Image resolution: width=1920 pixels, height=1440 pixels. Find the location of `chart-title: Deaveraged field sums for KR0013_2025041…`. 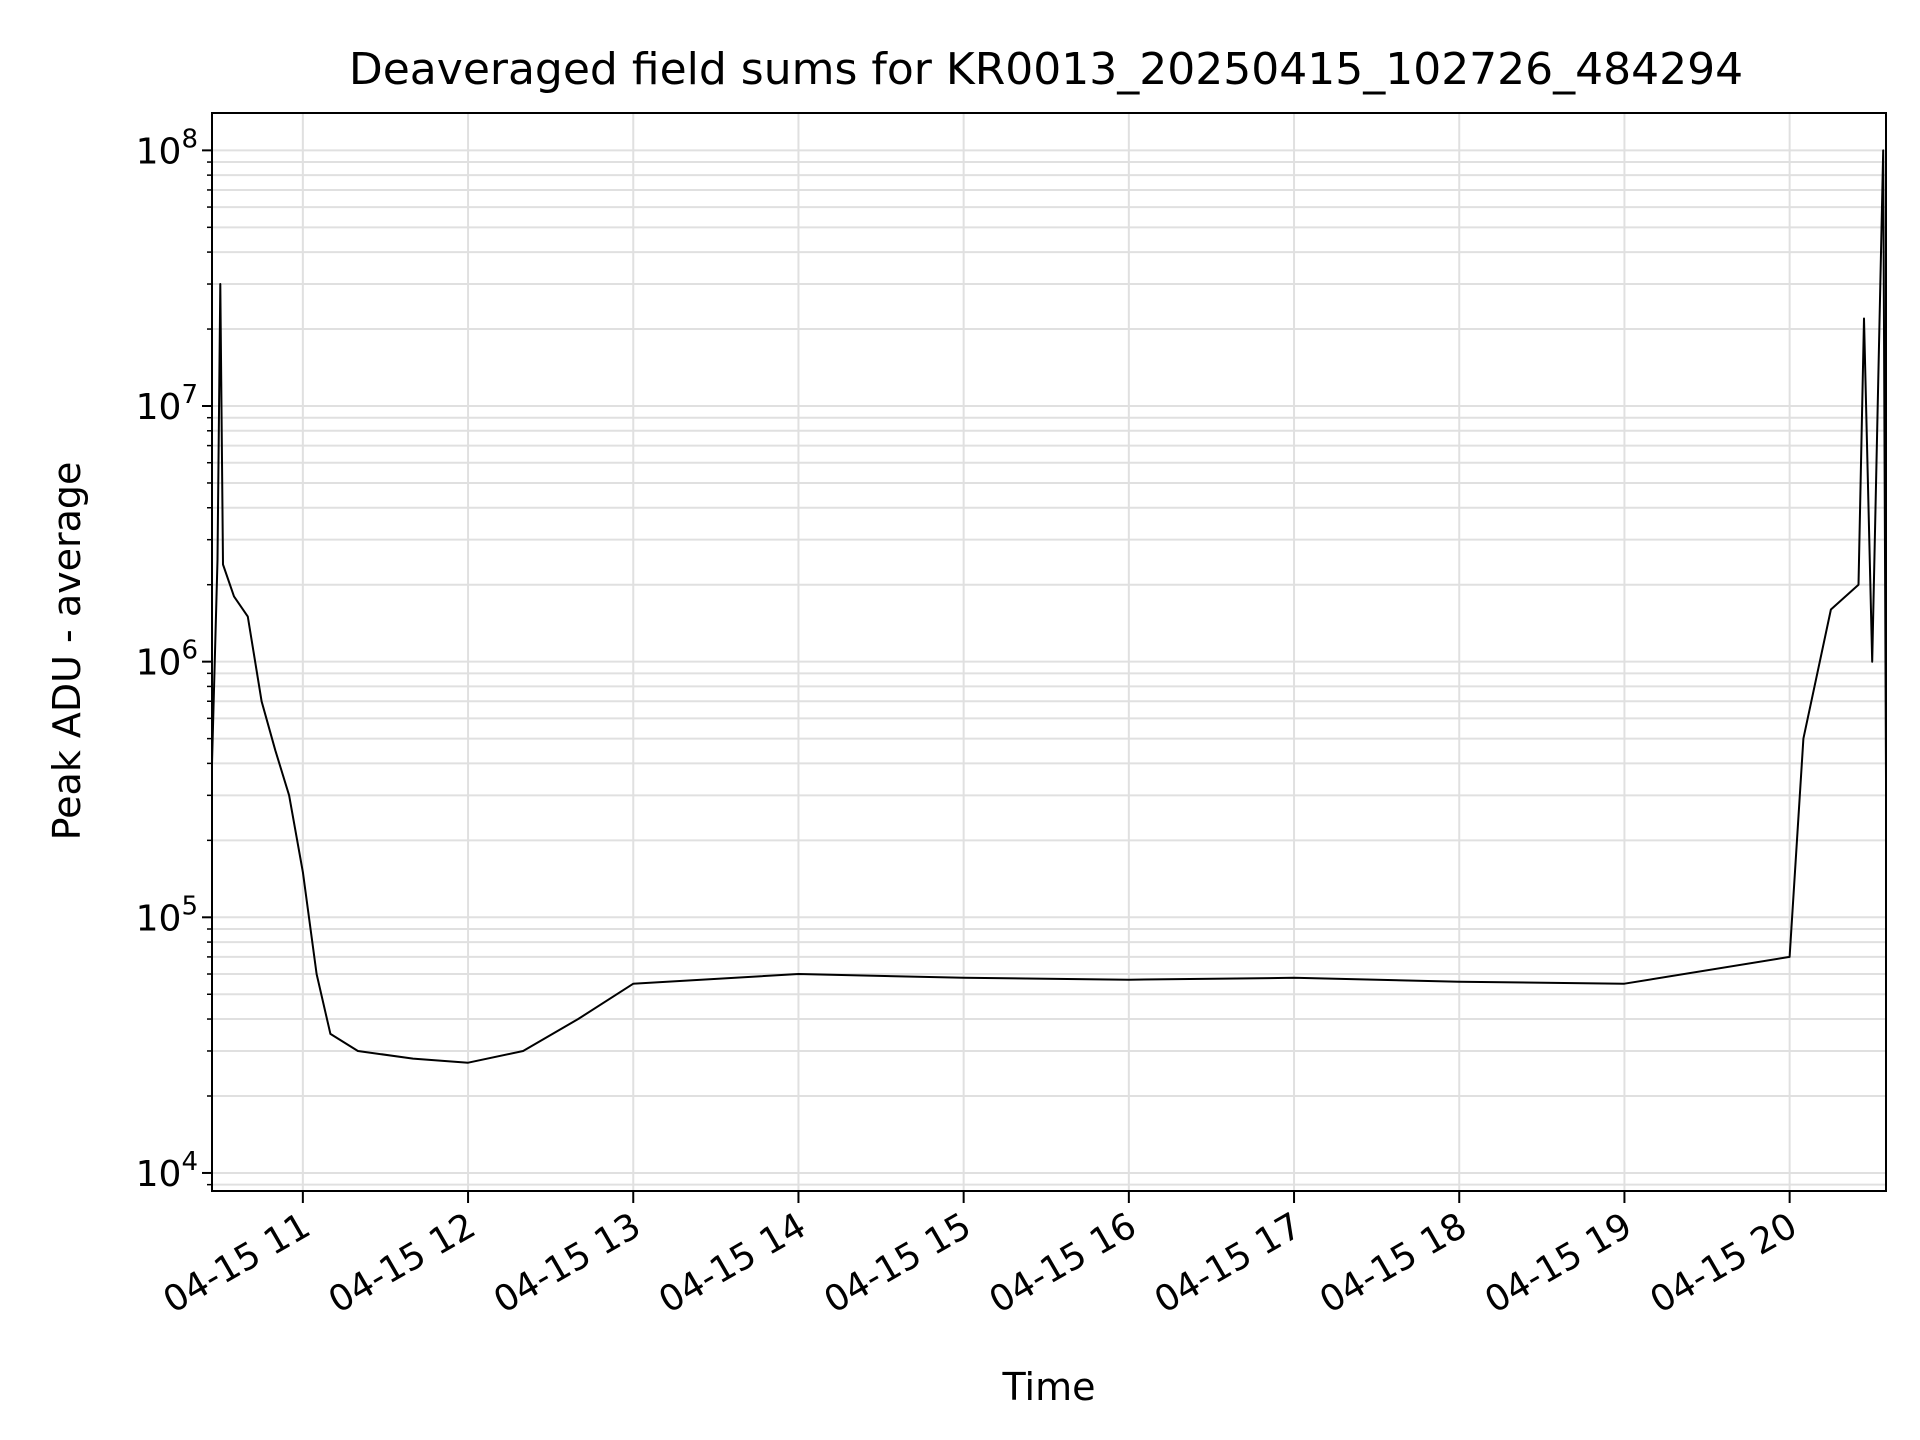

chart-title: Deaveraged field sums for KR0013_2025041… is located at coordinates (1046, 69).